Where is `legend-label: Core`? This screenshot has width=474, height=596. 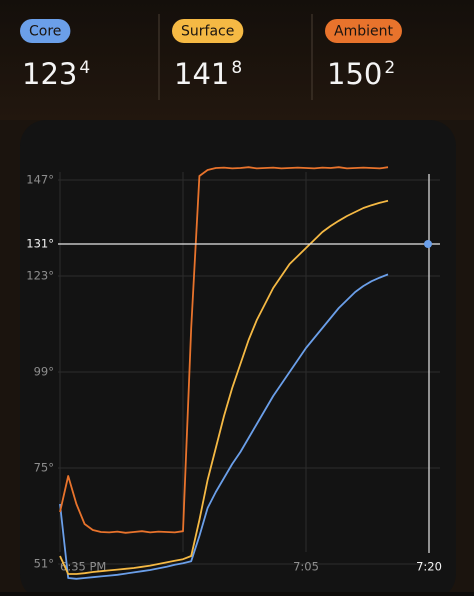 legend-label: Core is located at coordinates (45, 32).